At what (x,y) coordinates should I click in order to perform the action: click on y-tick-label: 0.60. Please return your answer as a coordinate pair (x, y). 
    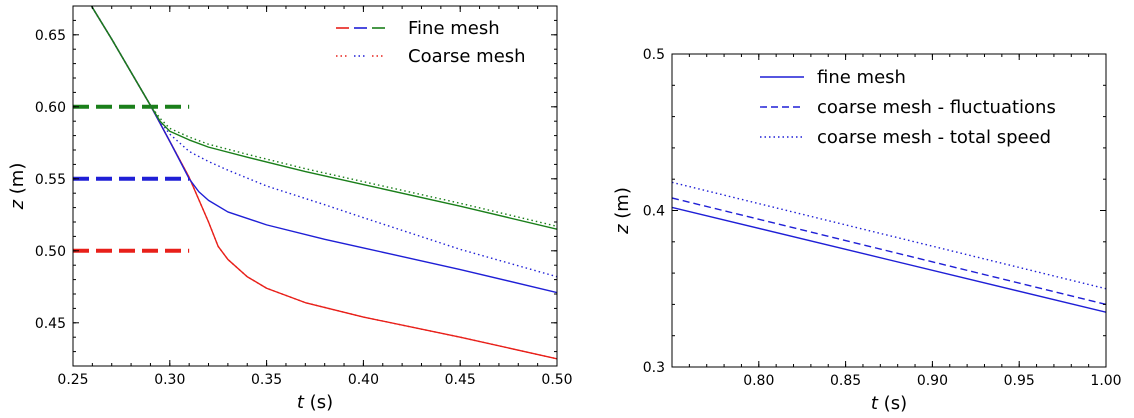
    Looking at the image, I should click on (50, 108).